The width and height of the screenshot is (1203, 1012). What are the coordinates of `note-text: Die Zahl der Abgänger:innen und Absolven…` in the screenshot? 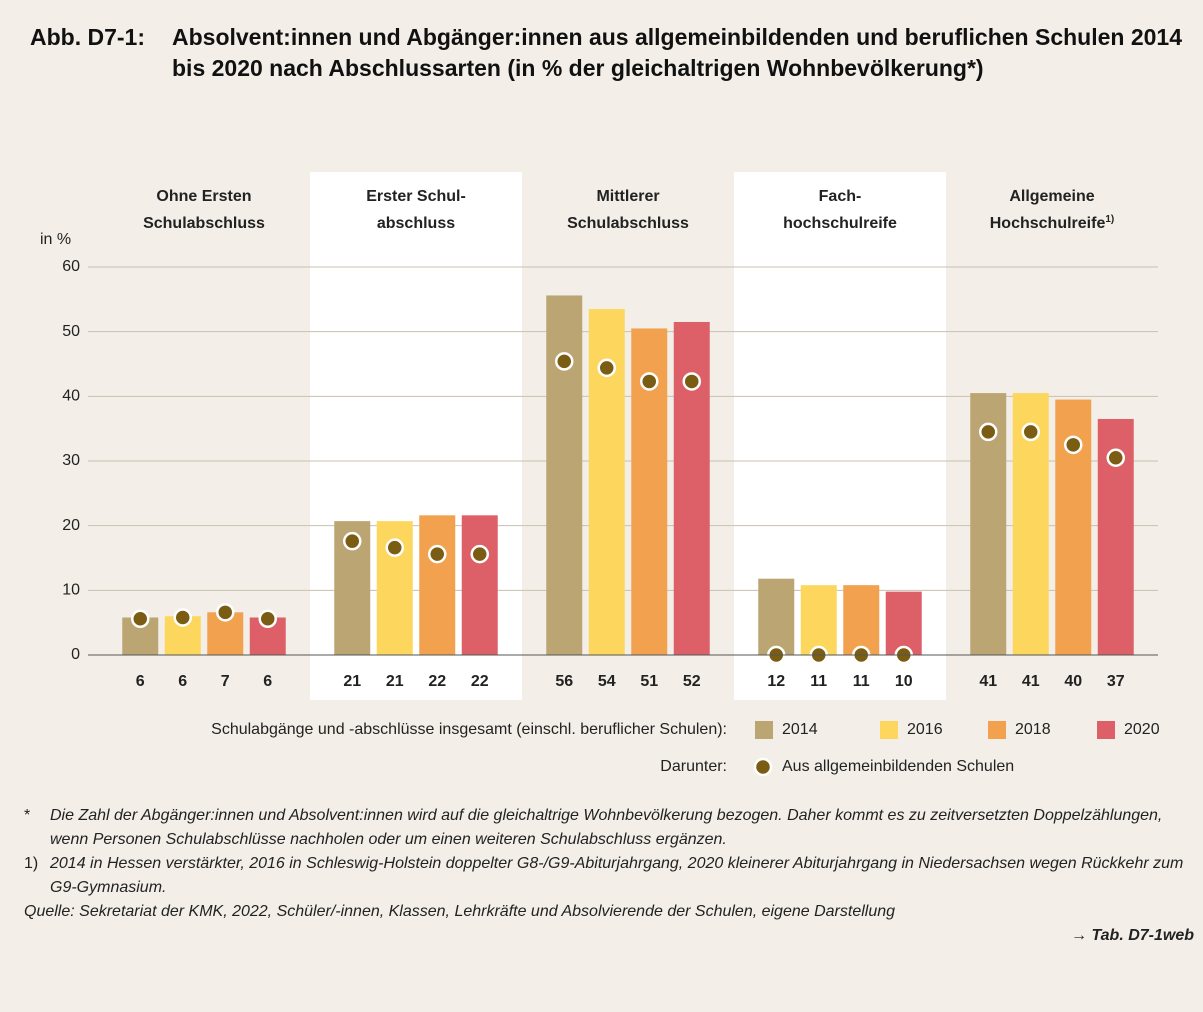 It's located at (606, 827).